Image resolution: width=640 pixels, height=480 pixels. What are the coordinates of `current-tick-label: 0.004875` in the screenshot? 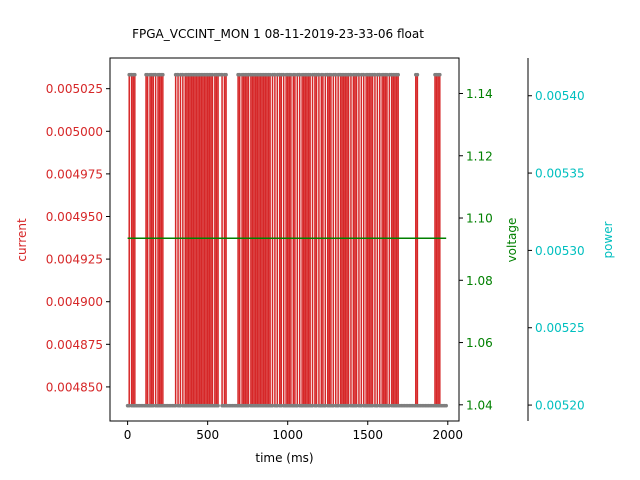 It's located at (74, 345).